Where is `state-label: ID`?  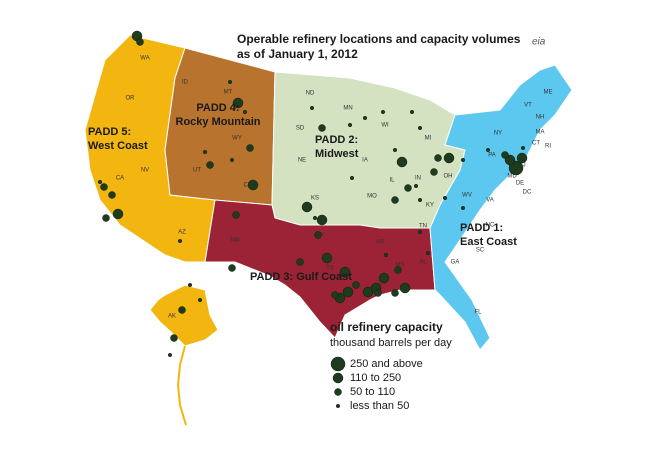 state-label: ID is located at coordinates (185, 83).